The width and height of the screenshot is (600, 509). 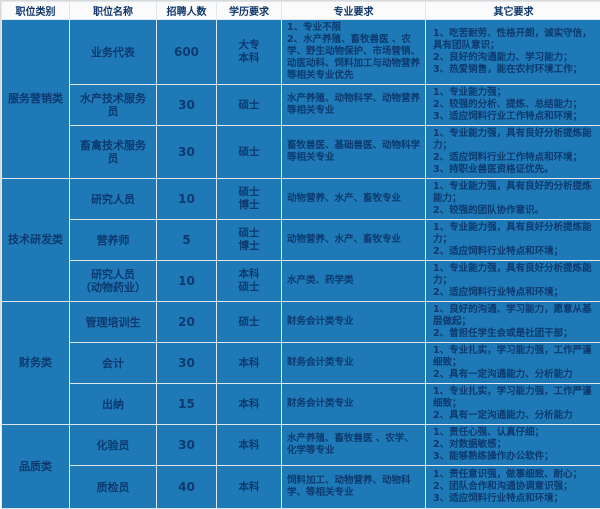 I want to click on education-cell: 大专 本科, so click(x=249, y=52).